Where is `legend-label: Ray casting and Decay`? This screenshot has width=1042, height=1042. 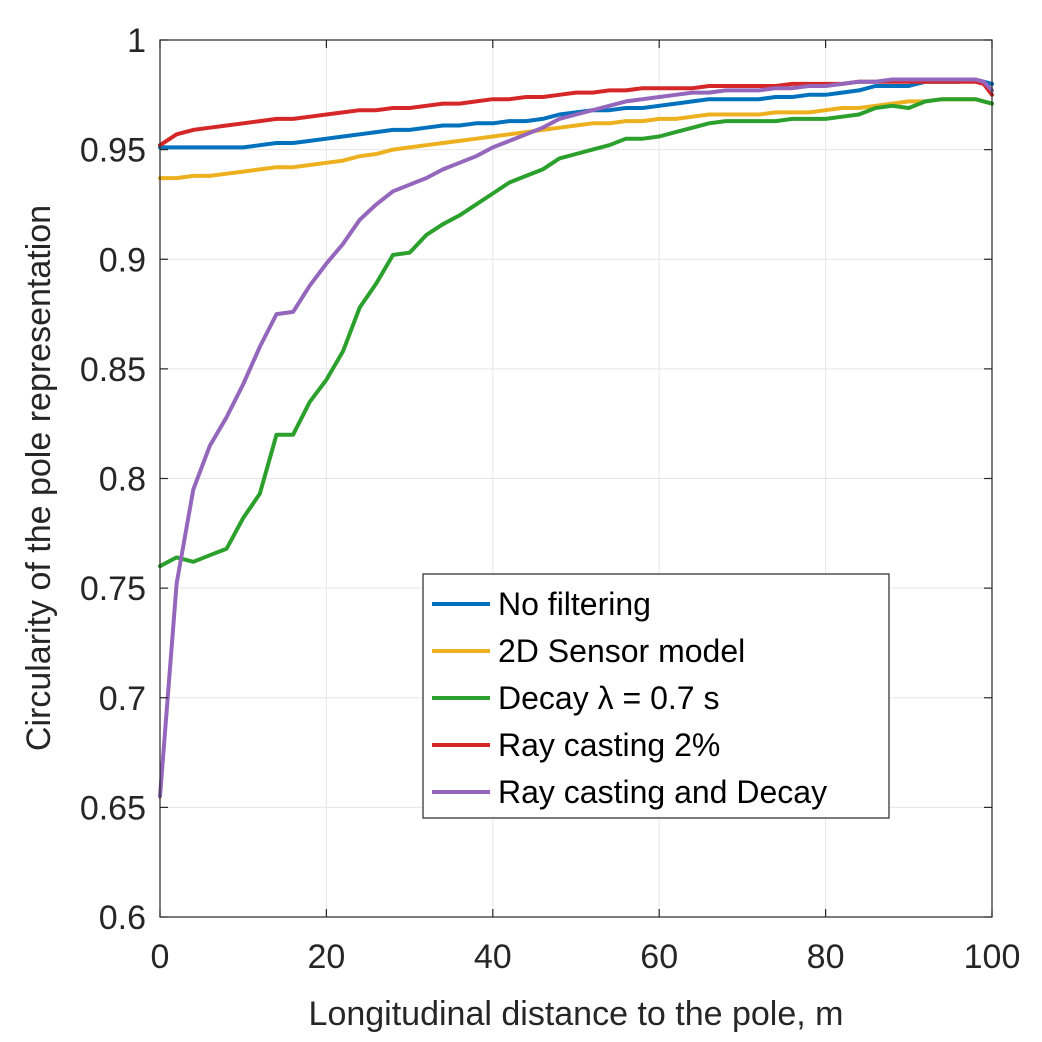 legend-label: Ray casting and Decay is located at coordinates (662, 792).